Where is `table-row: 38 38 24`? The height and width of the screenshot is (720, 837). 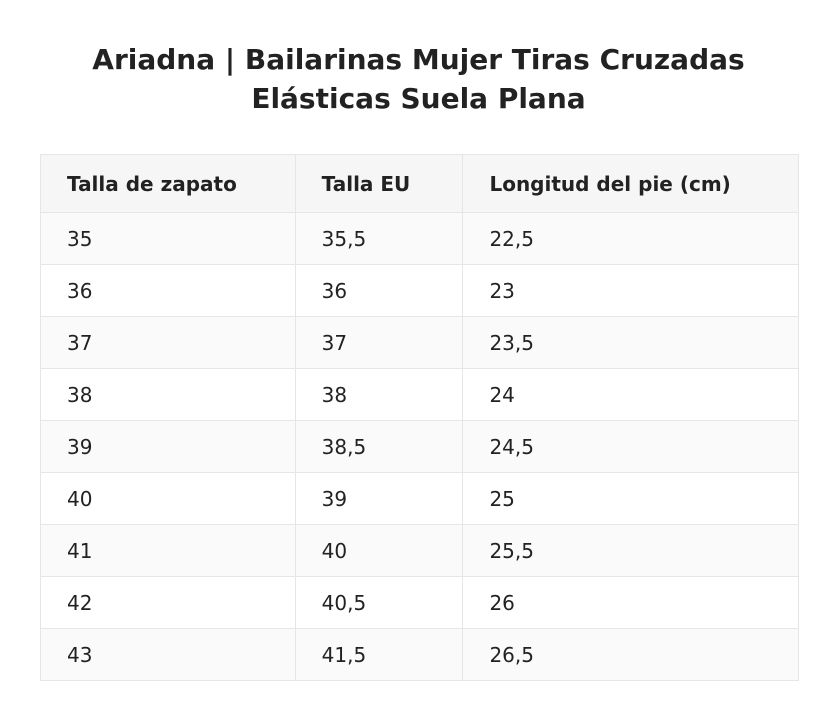 table-row: 38 38 24 is located at coordinates (419, 394).